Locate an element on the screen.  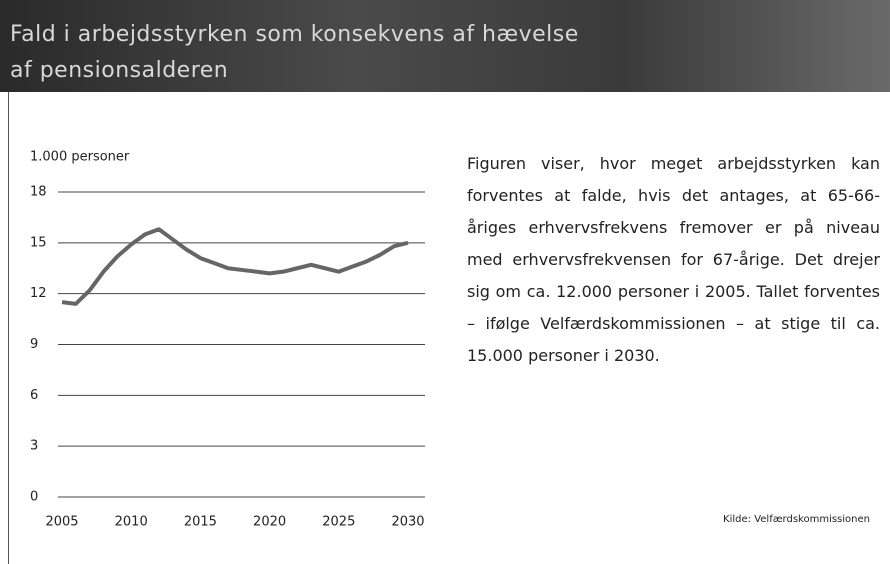
x-tick-label: 2025 is located at coordinates (338, 522).